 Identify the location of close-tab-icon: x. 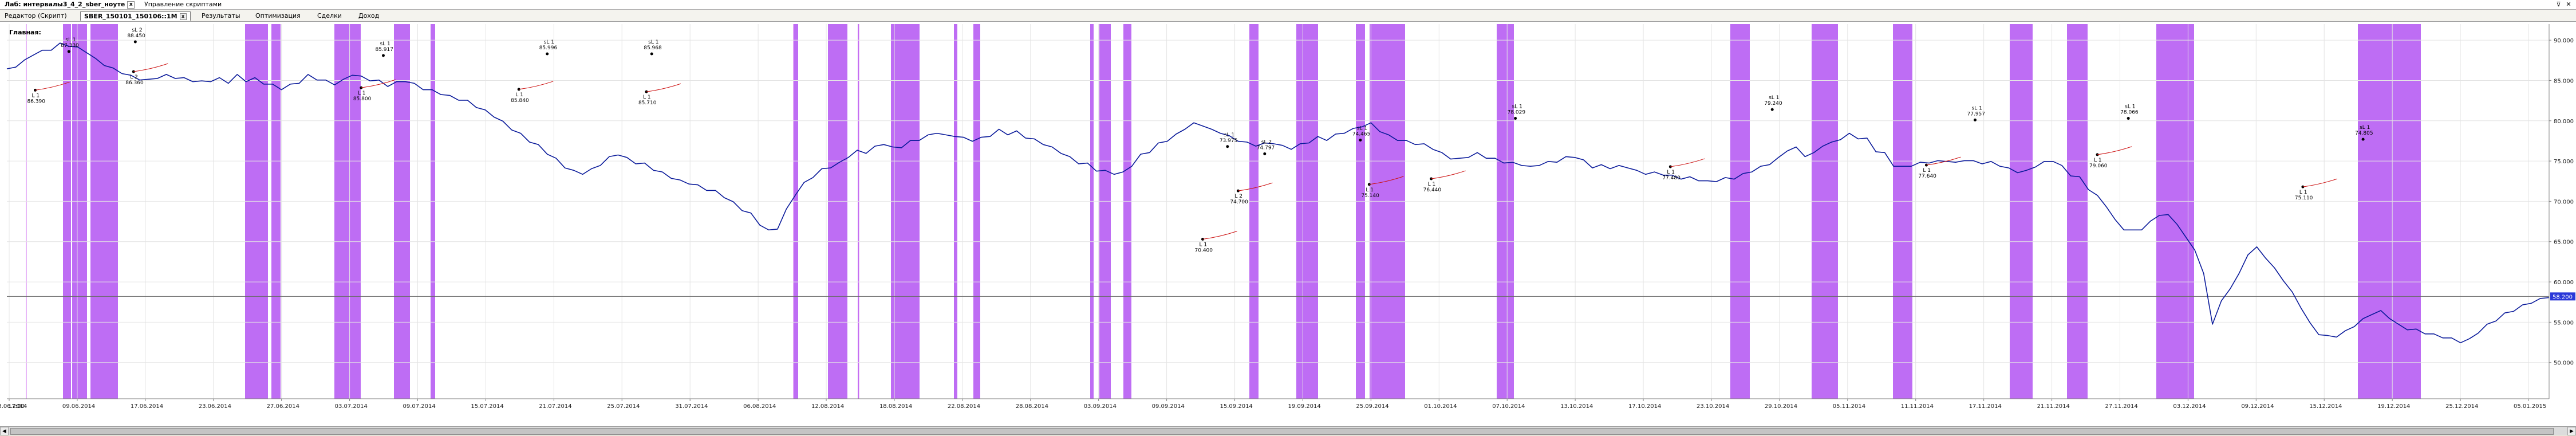
(183, 16).